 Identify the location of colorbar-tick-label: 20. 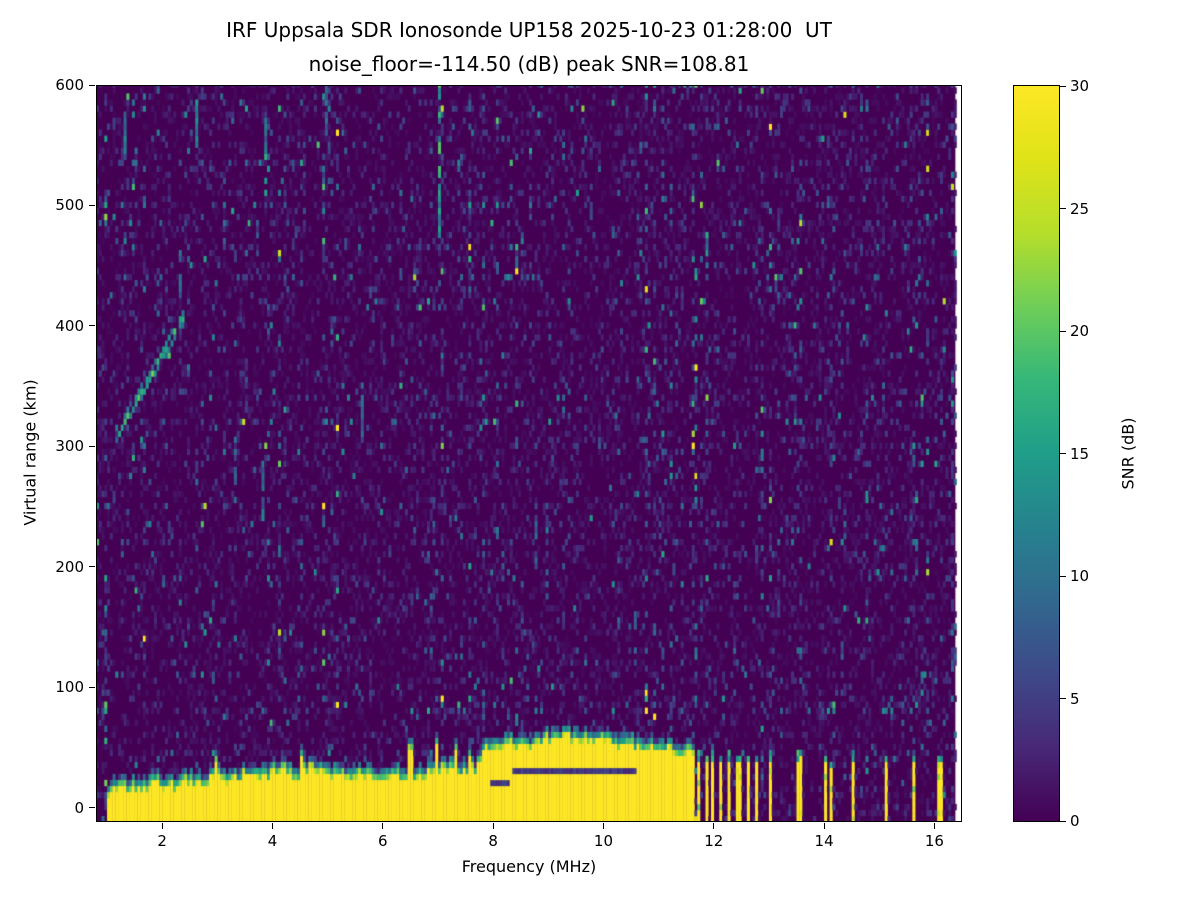
(1080, 331).